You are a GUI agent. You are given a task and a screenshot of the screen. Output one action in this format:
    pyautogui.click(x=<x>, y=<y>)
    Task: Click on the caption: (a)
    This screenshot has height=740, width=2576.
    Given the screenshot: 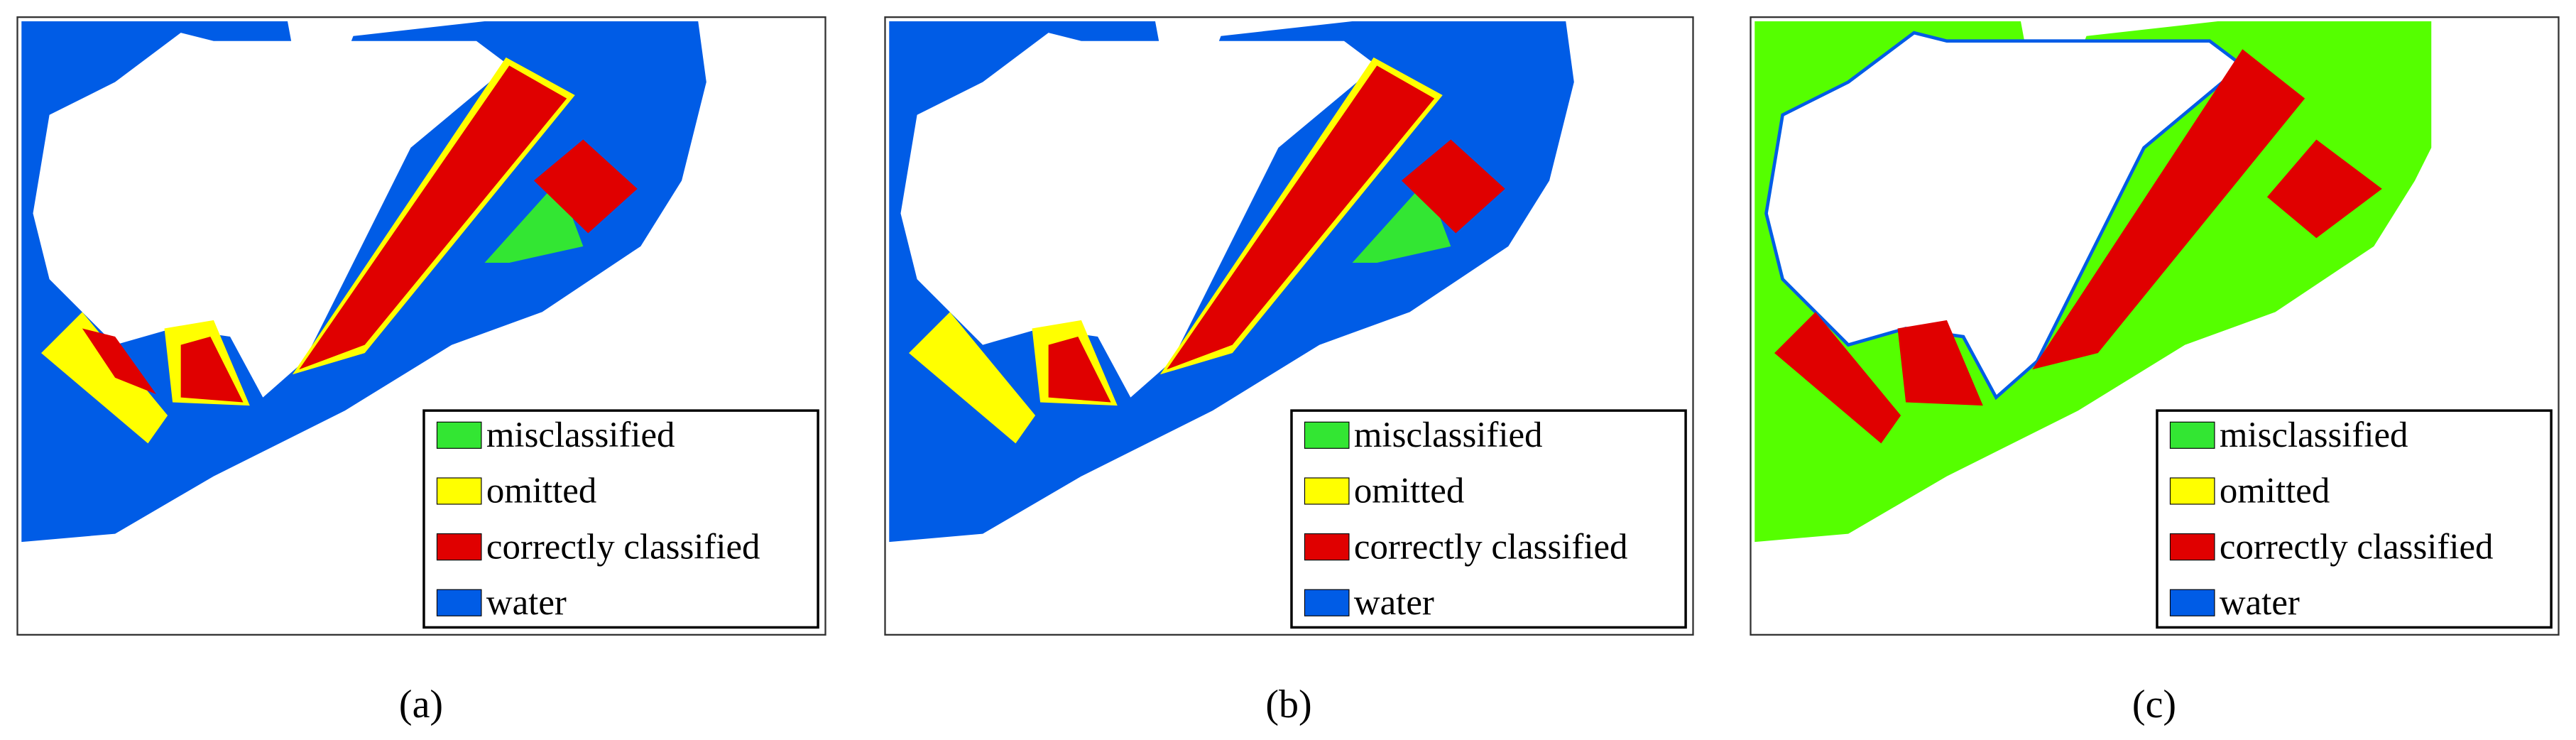 What is the action you would take?
    pyautogui.click(x=421, y=704)
    